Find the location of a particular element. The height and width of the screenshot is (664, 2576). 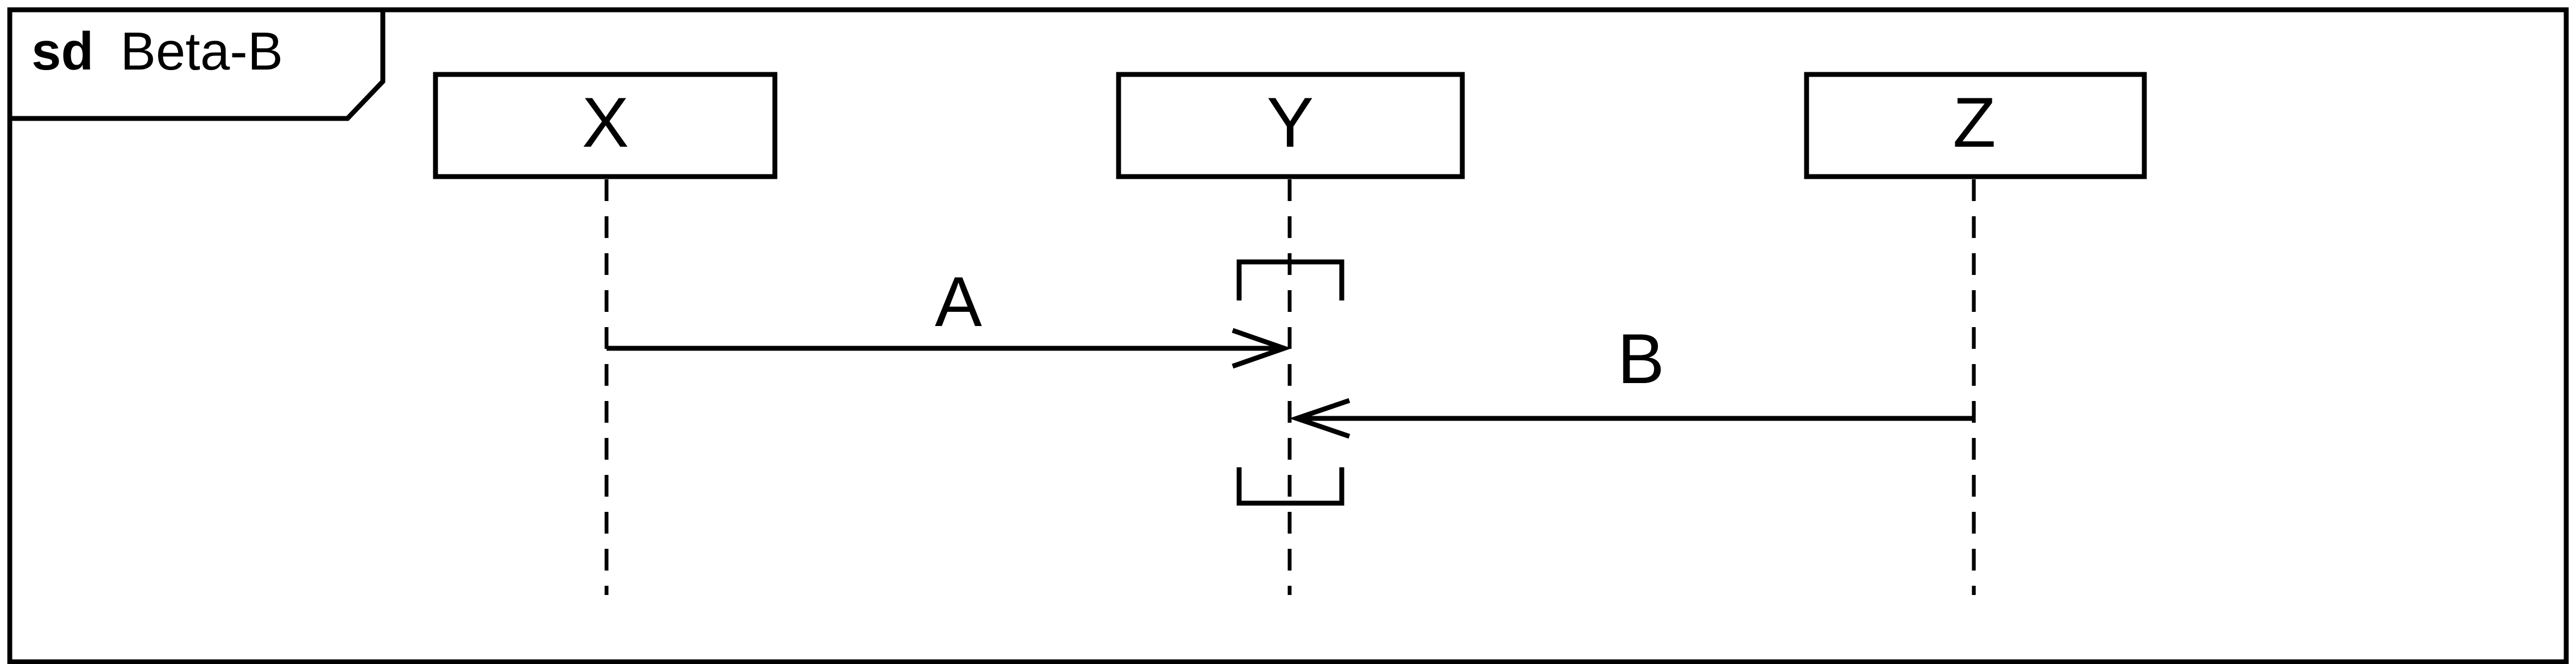

participant-label: Z is located at coordinates (1975, 122).